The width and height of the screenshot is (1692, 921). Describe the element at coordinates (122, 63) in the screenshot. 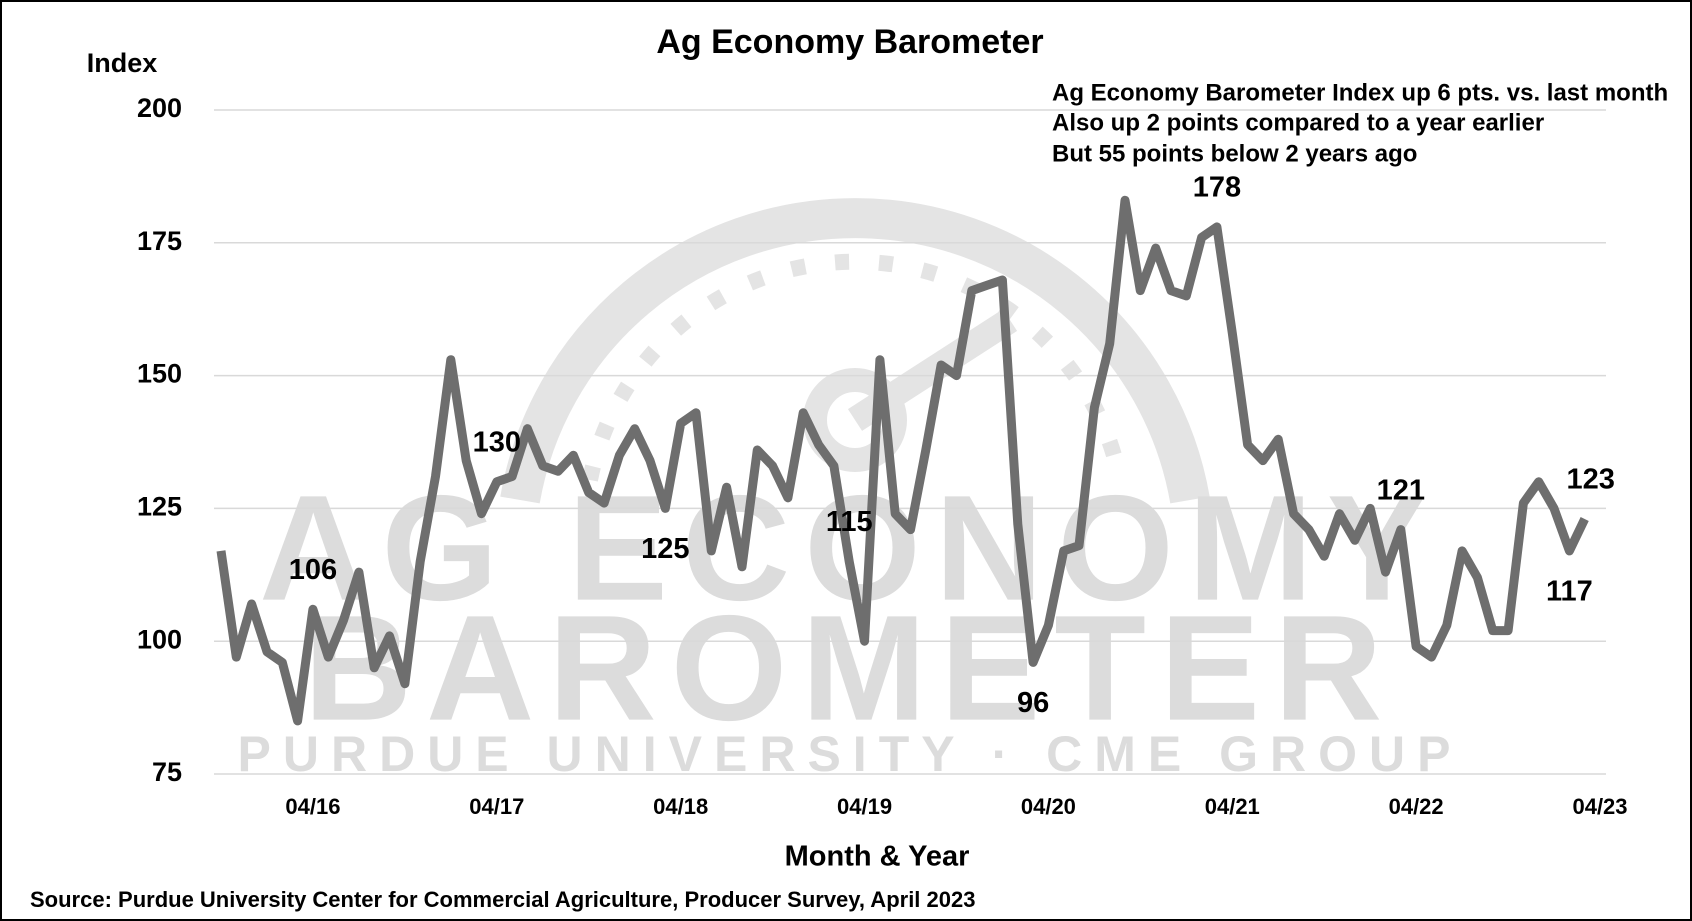

I see `y-axis-label: Index` at that location.